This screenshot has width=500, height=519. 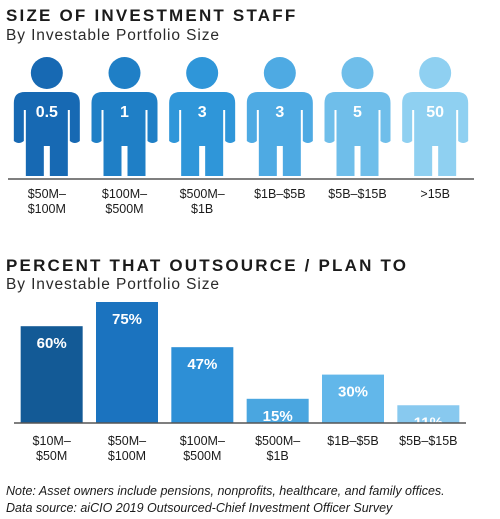 What do you see at coordinates (152, 15) in the screenshot?
I see `staff-chart-title: SIZE OF INVESTMENT STAFF` at bounding box center [152, 15].